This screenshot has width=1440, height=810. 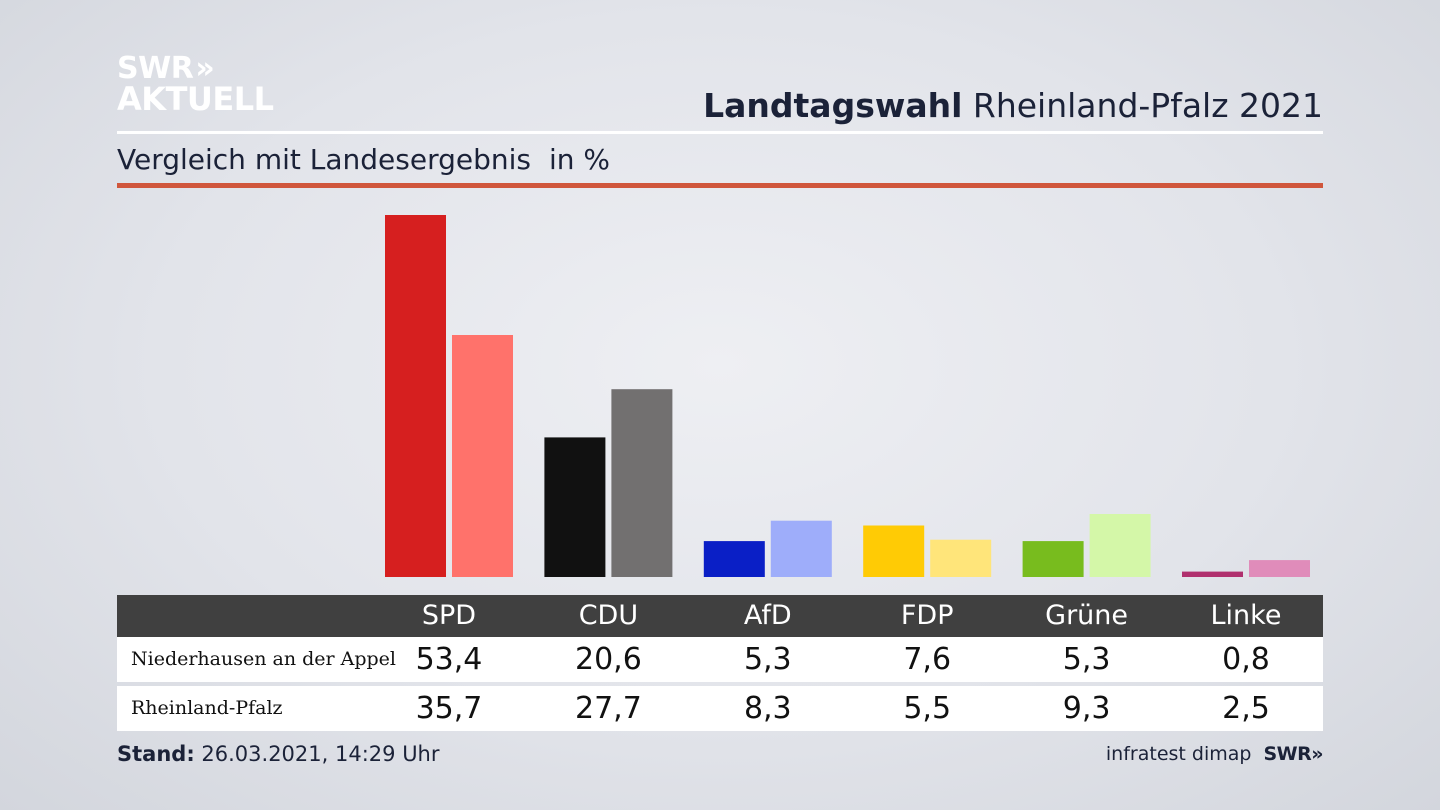 What do you see at coordinates (449, 615) in the screenshot?
I see `column-header-spd: SPD` at bounding box center [449, 615].